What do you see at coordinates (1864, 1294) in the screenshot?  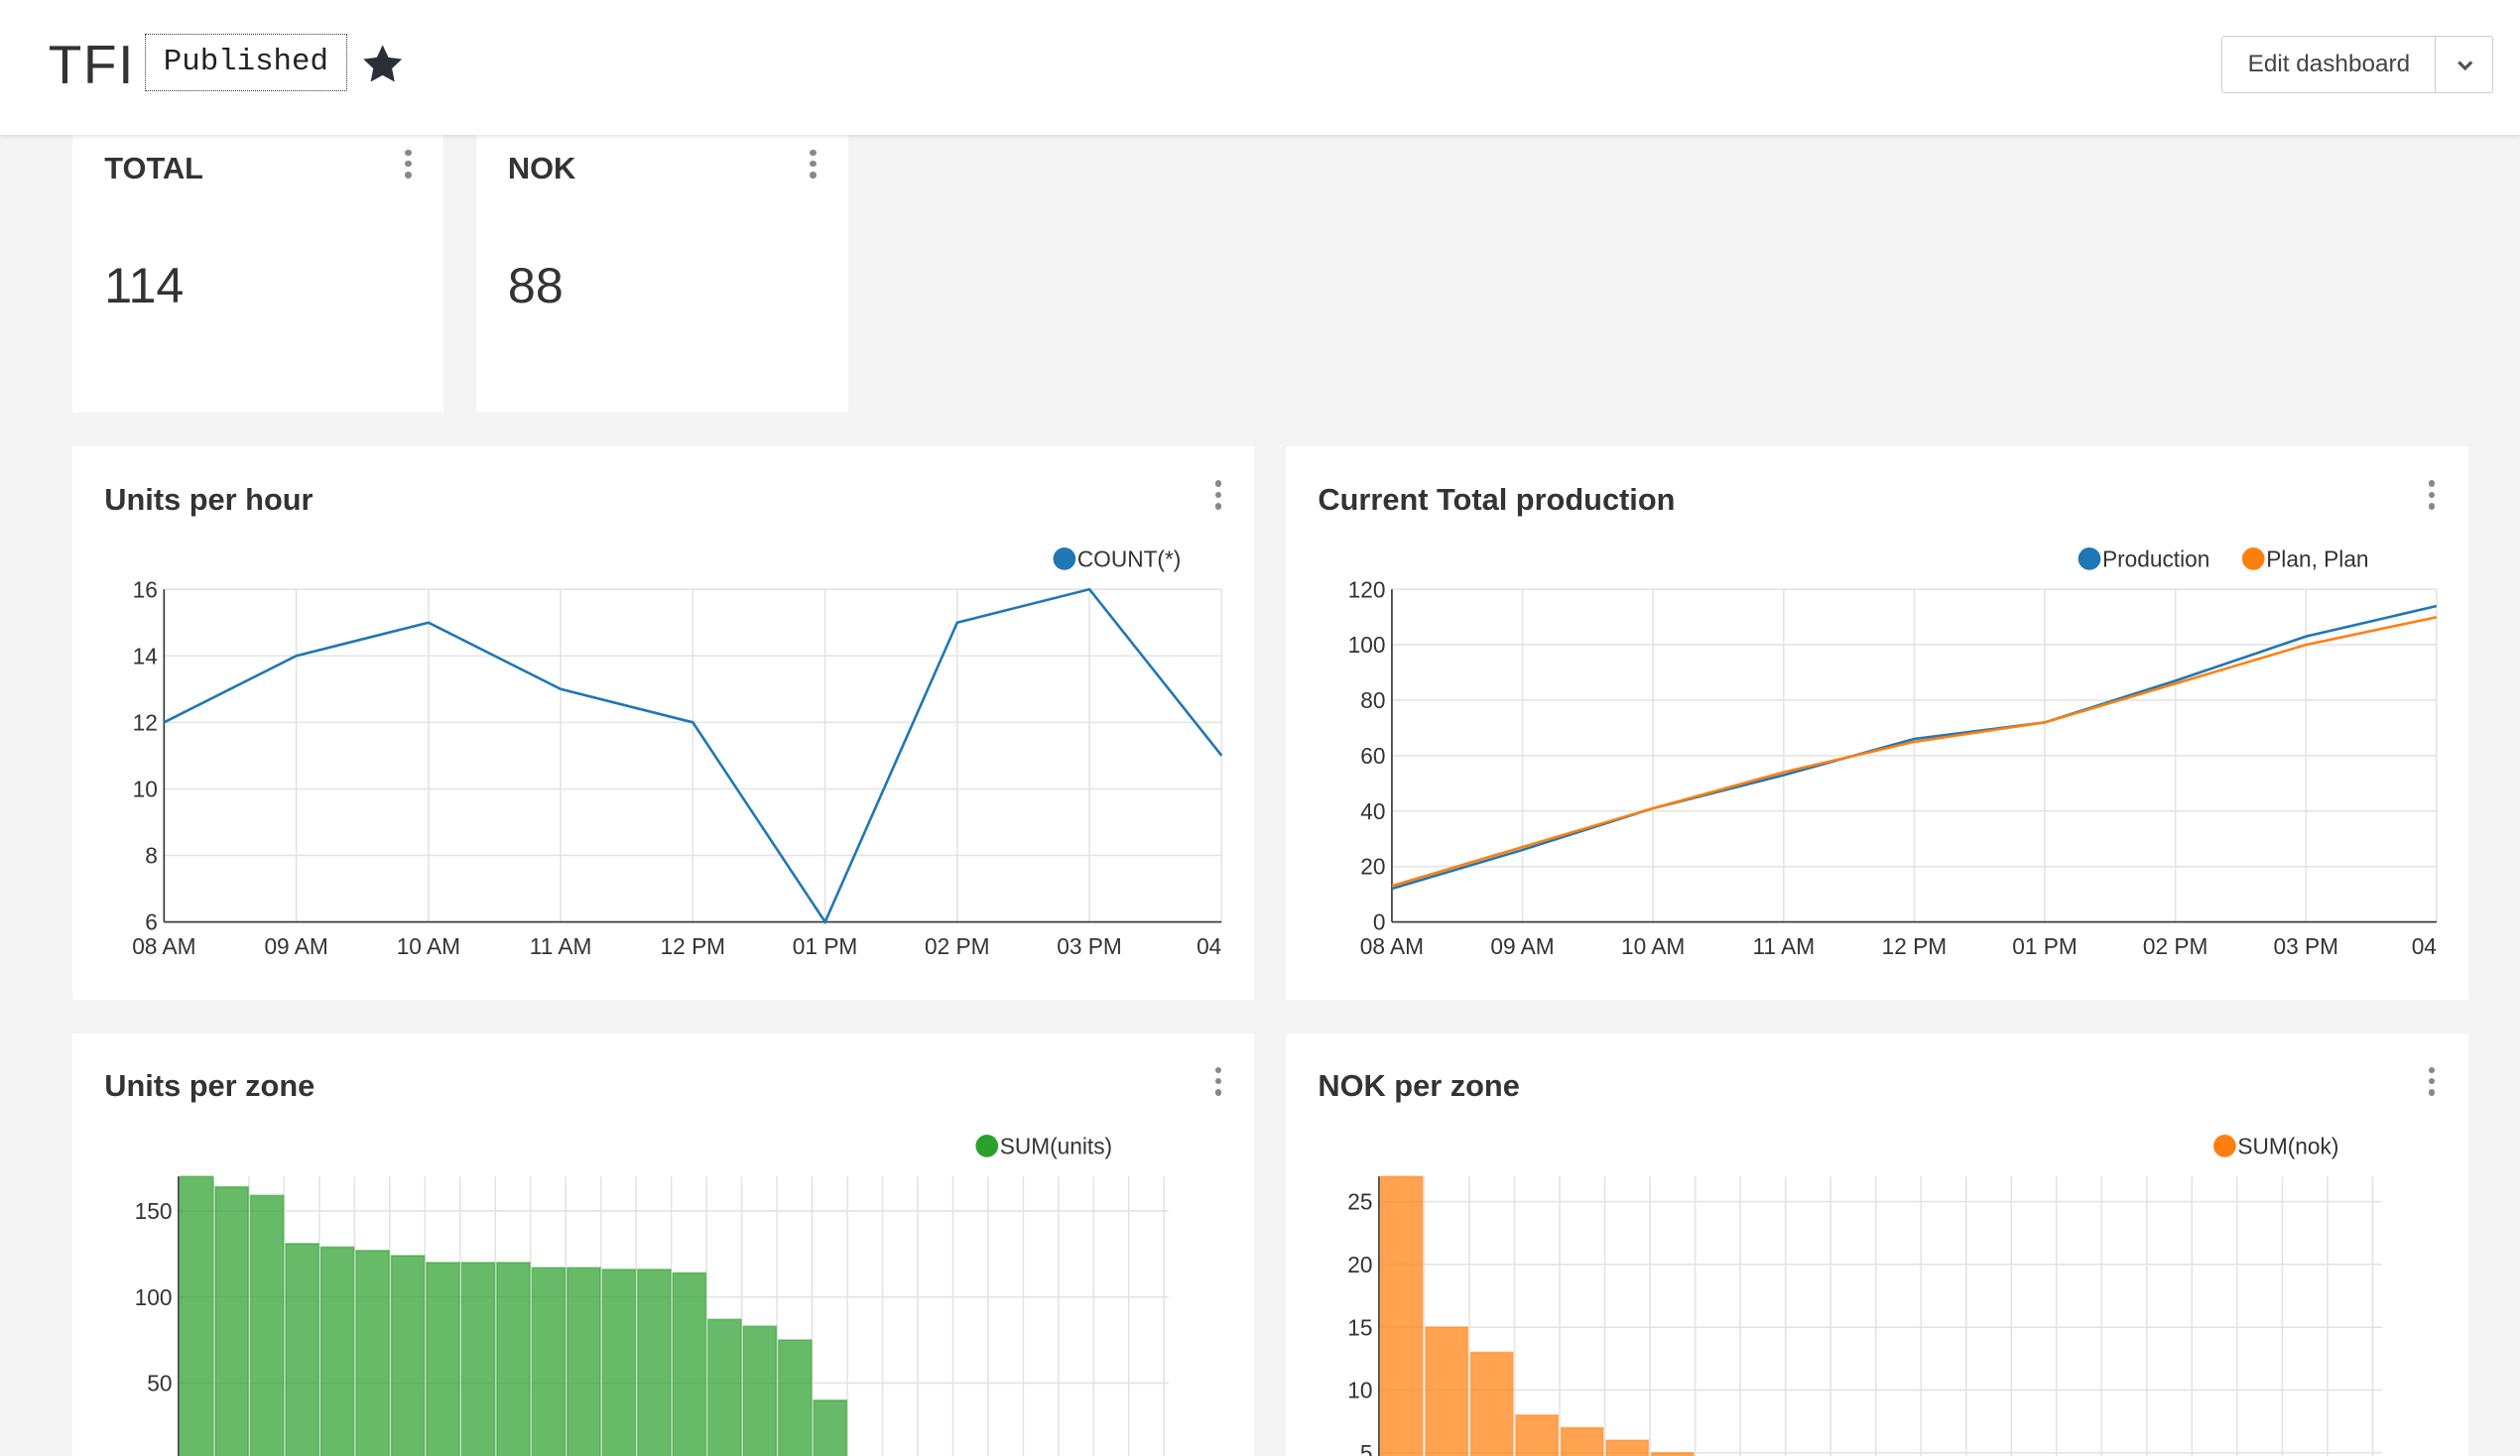 I see `nok-per-zone-chart: 5 10 15 20 25 SUM(nok)` at bounding box center [1864, 1294].